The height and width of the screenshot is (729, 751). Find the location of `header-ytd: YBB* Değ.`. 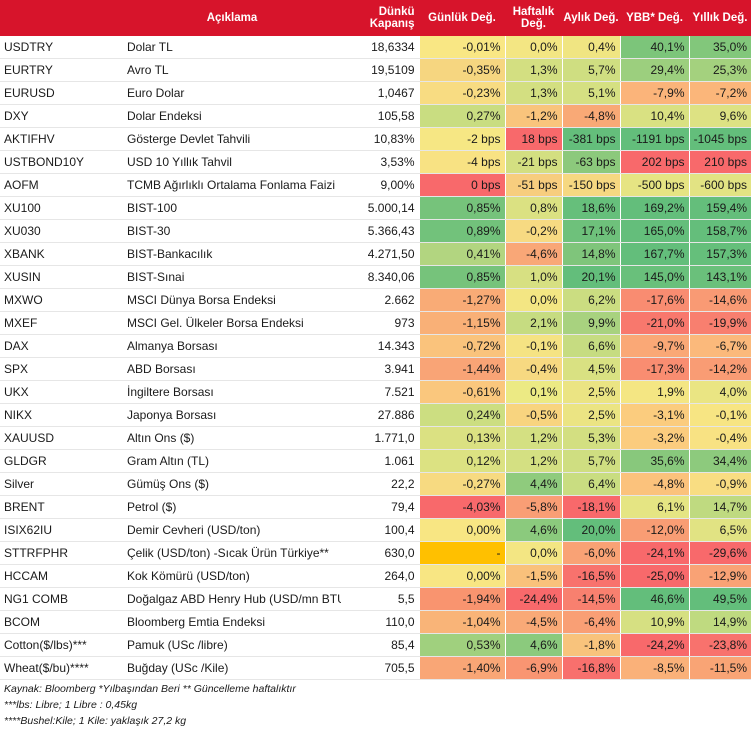

header-ytd: YBB* Değ. is located at coordinates (655, 18).